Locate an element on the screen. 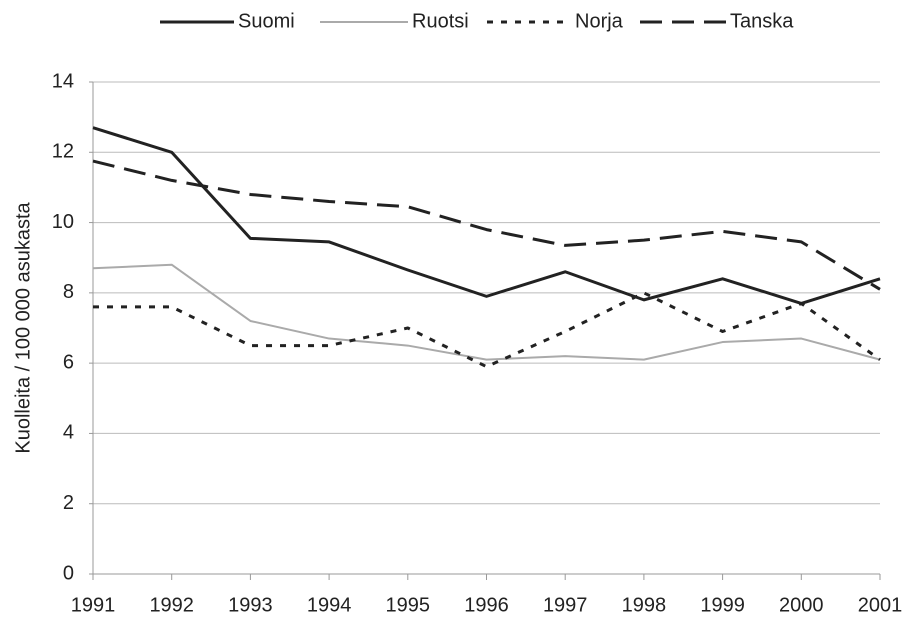 The height and width of the screenshot is (623, 909). x-tick-label: 1994 is located at coordinates (329, 605).